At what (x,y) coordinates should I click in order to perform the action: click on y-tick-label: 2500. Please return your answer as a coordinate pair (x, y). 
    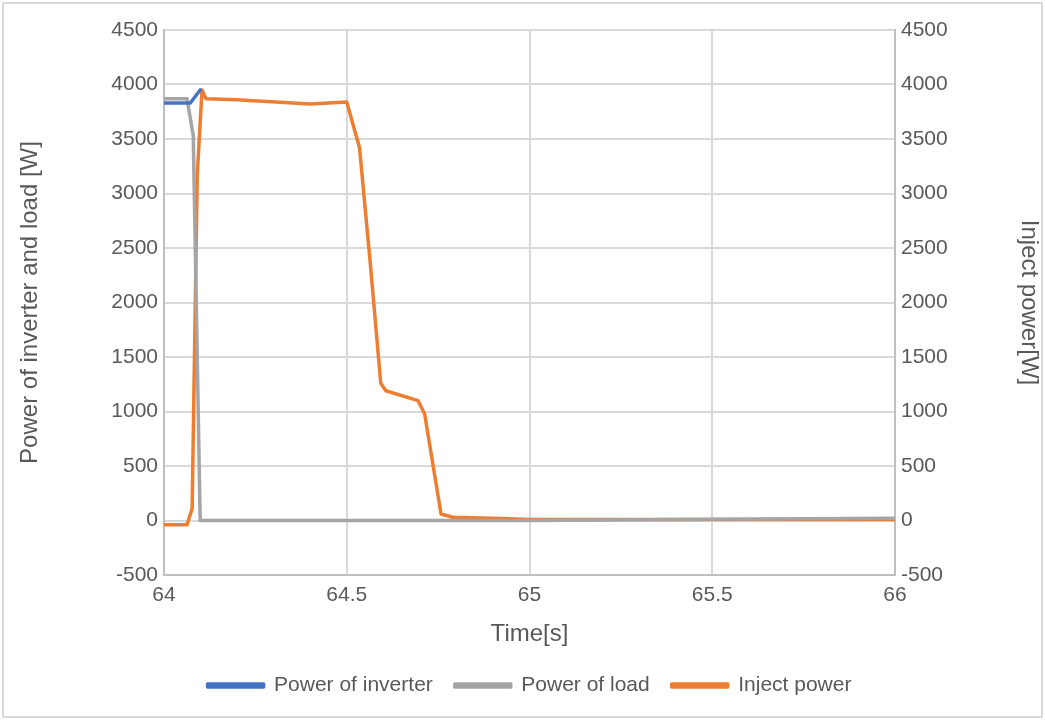
    Looking at the image, I should click on (134, 246).